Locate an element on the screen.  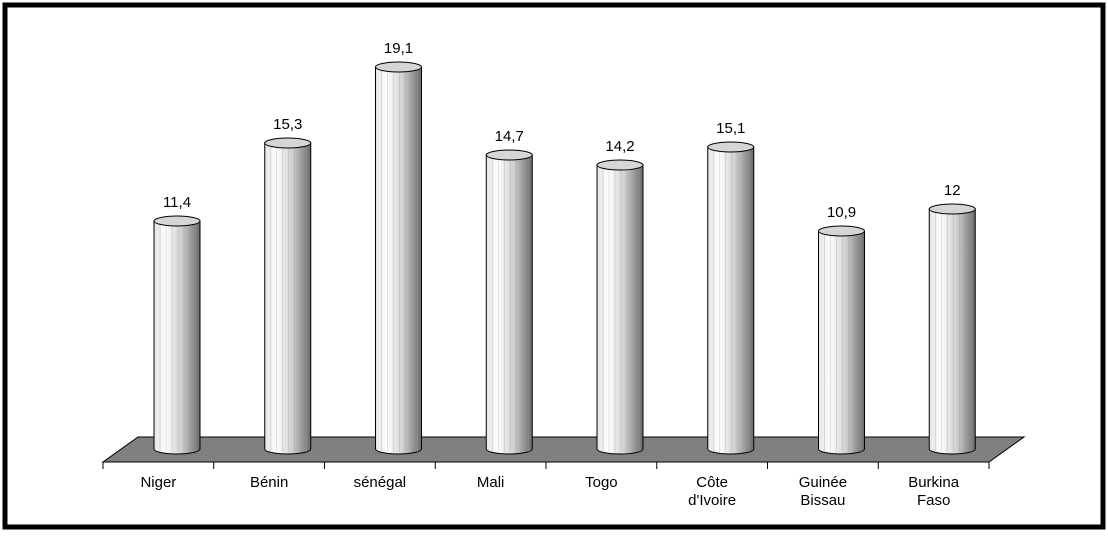
value-label-benin: 15,3 is located at coordinates (287, 124).